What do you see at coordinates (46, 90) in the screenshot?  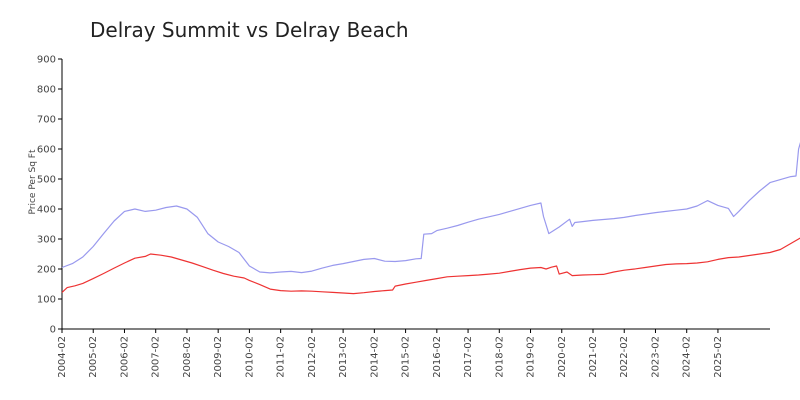 I see `y-tick-label: 800` at bounding box center [46, 90].